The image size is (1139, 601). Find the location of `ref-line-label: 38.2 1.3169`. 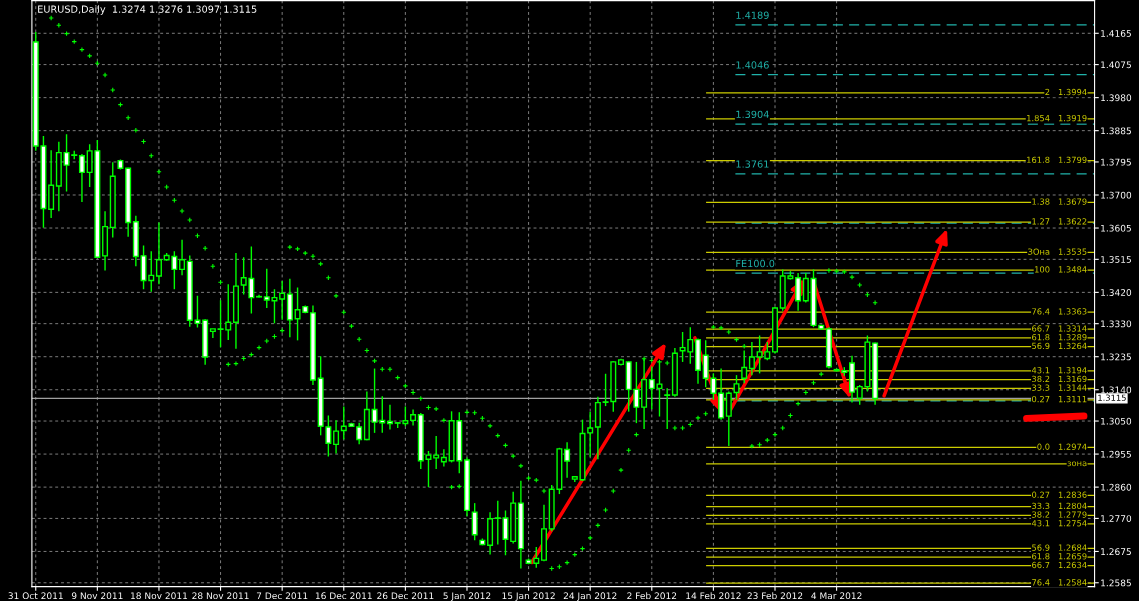

ref-line-label: 38.2 1.3169 is located at coordinates (1059, 379).